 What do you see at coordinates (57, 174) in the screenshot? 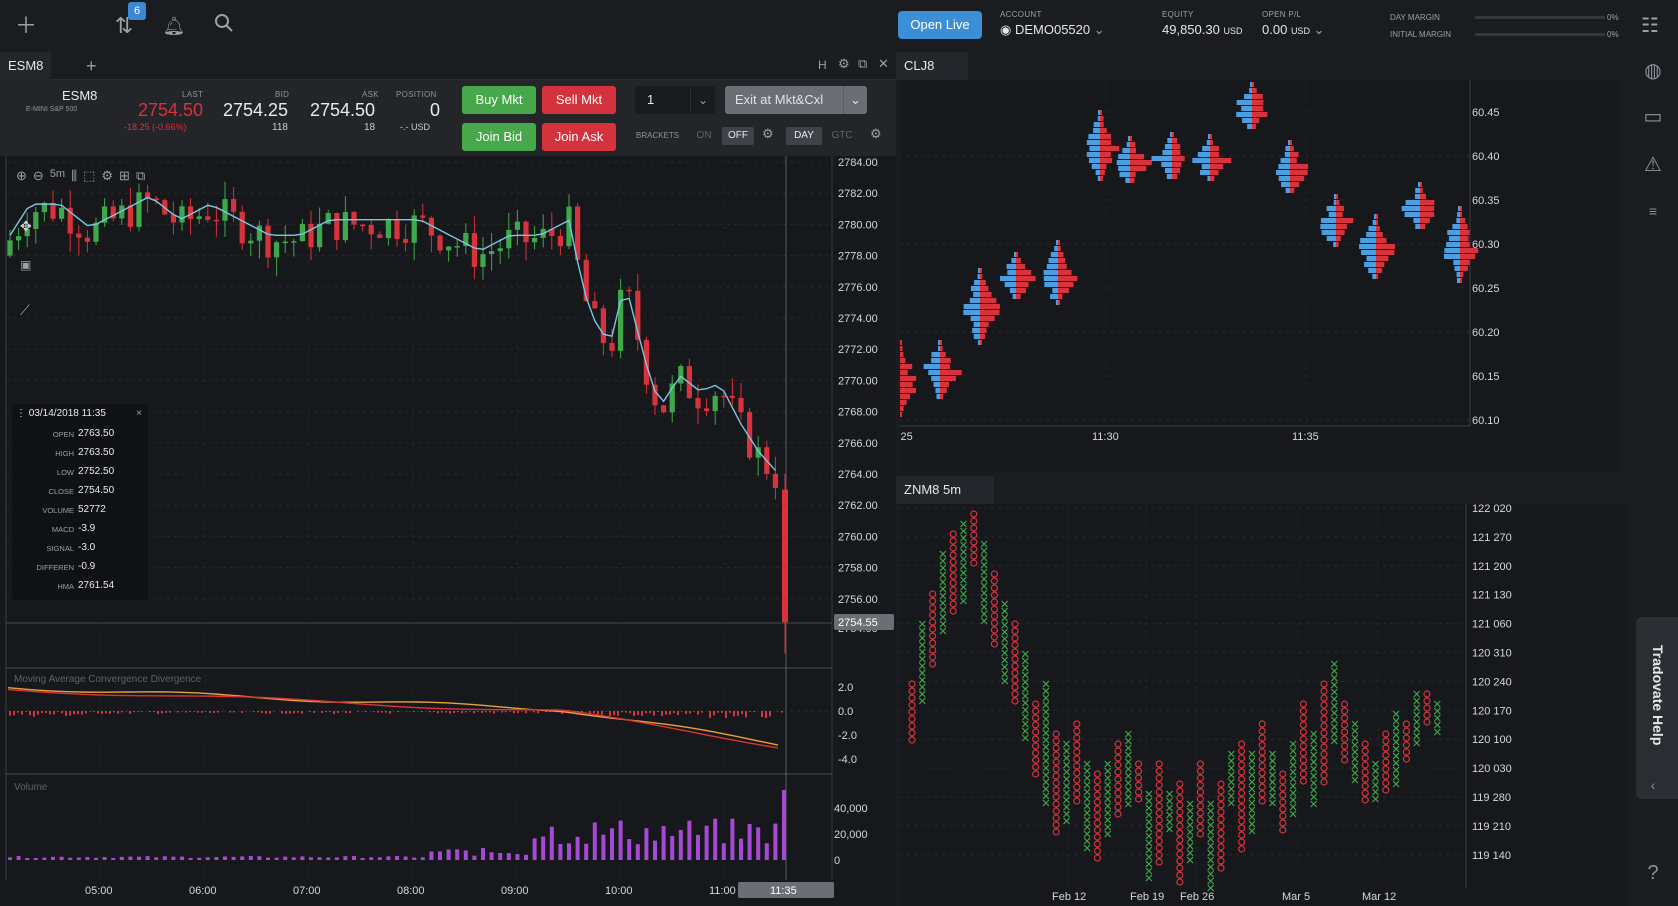
I see `interval-selector: 5m` at bounding box center [57, 174].